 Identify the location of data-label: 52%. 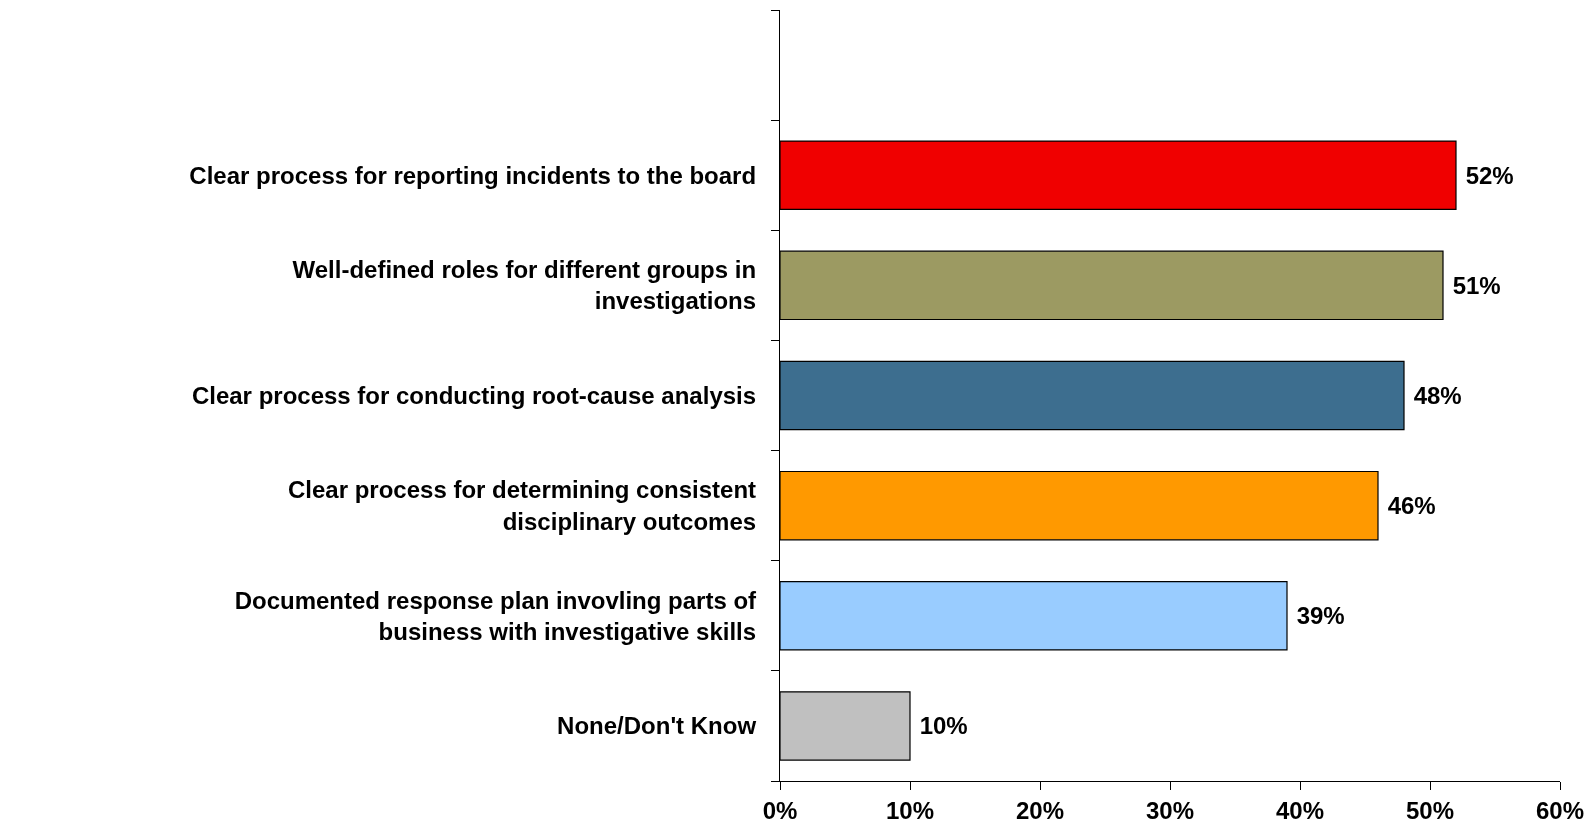
(1486, 175).